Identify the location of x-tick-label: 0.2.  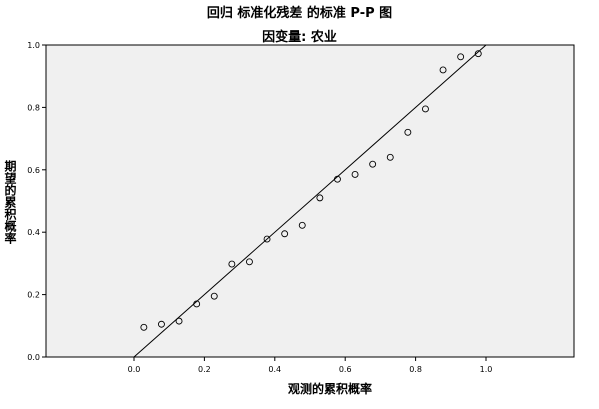
(204, 369).